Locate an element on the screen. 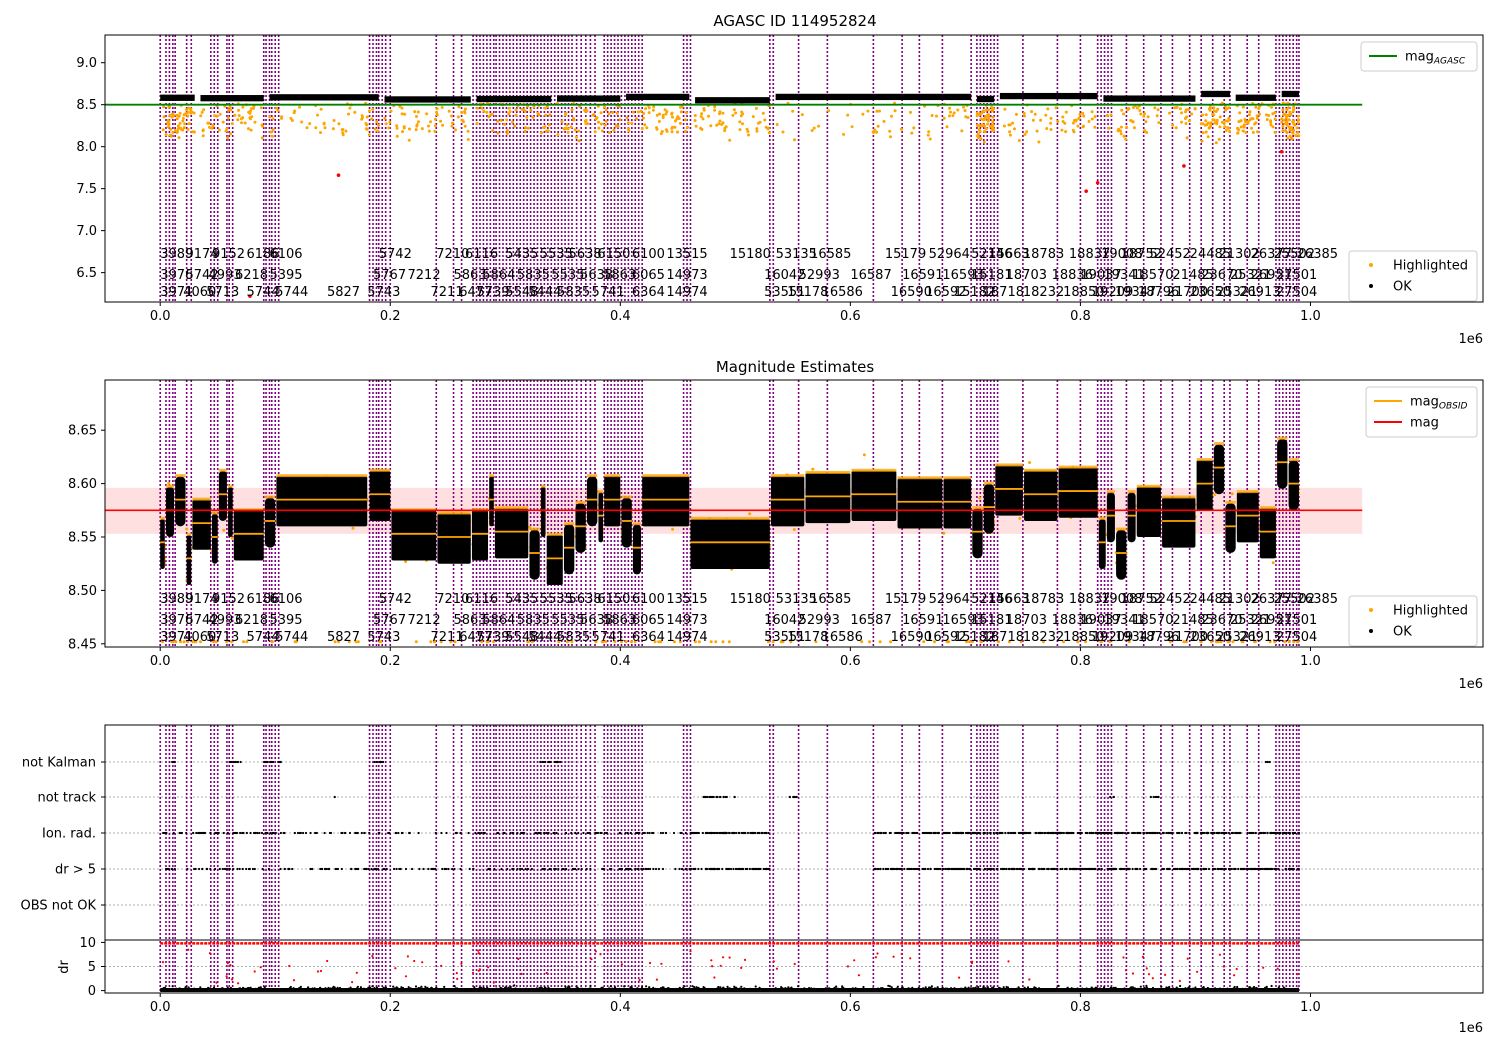  obsid-label: 18783 is located at coordinates (1043, 599).